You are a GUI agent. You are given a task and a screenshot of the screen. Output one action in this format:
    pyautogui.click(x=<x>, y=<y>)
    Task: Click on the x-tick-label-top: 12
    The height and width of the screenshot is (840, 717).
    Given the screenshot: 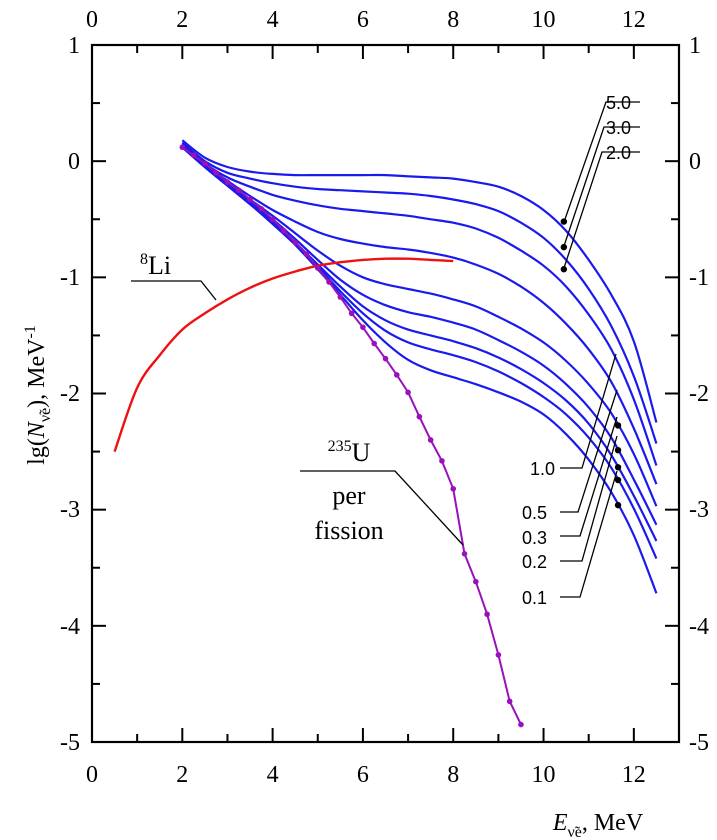 What is the action you would take?
    pyautogui.click(x=634, y=20)
    